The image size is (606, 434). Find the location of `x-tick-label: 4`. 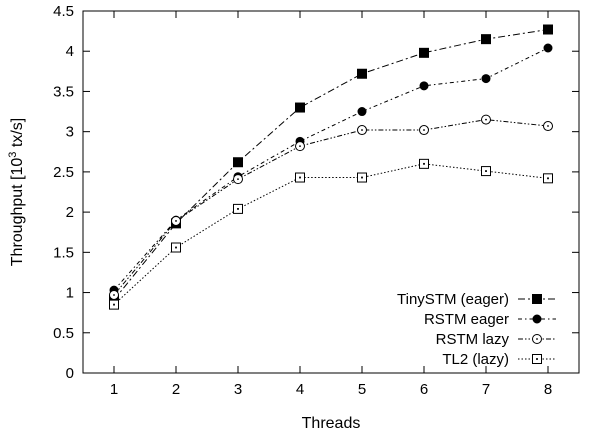

x-tick-label: 4 is located at coordinates (300, 389).